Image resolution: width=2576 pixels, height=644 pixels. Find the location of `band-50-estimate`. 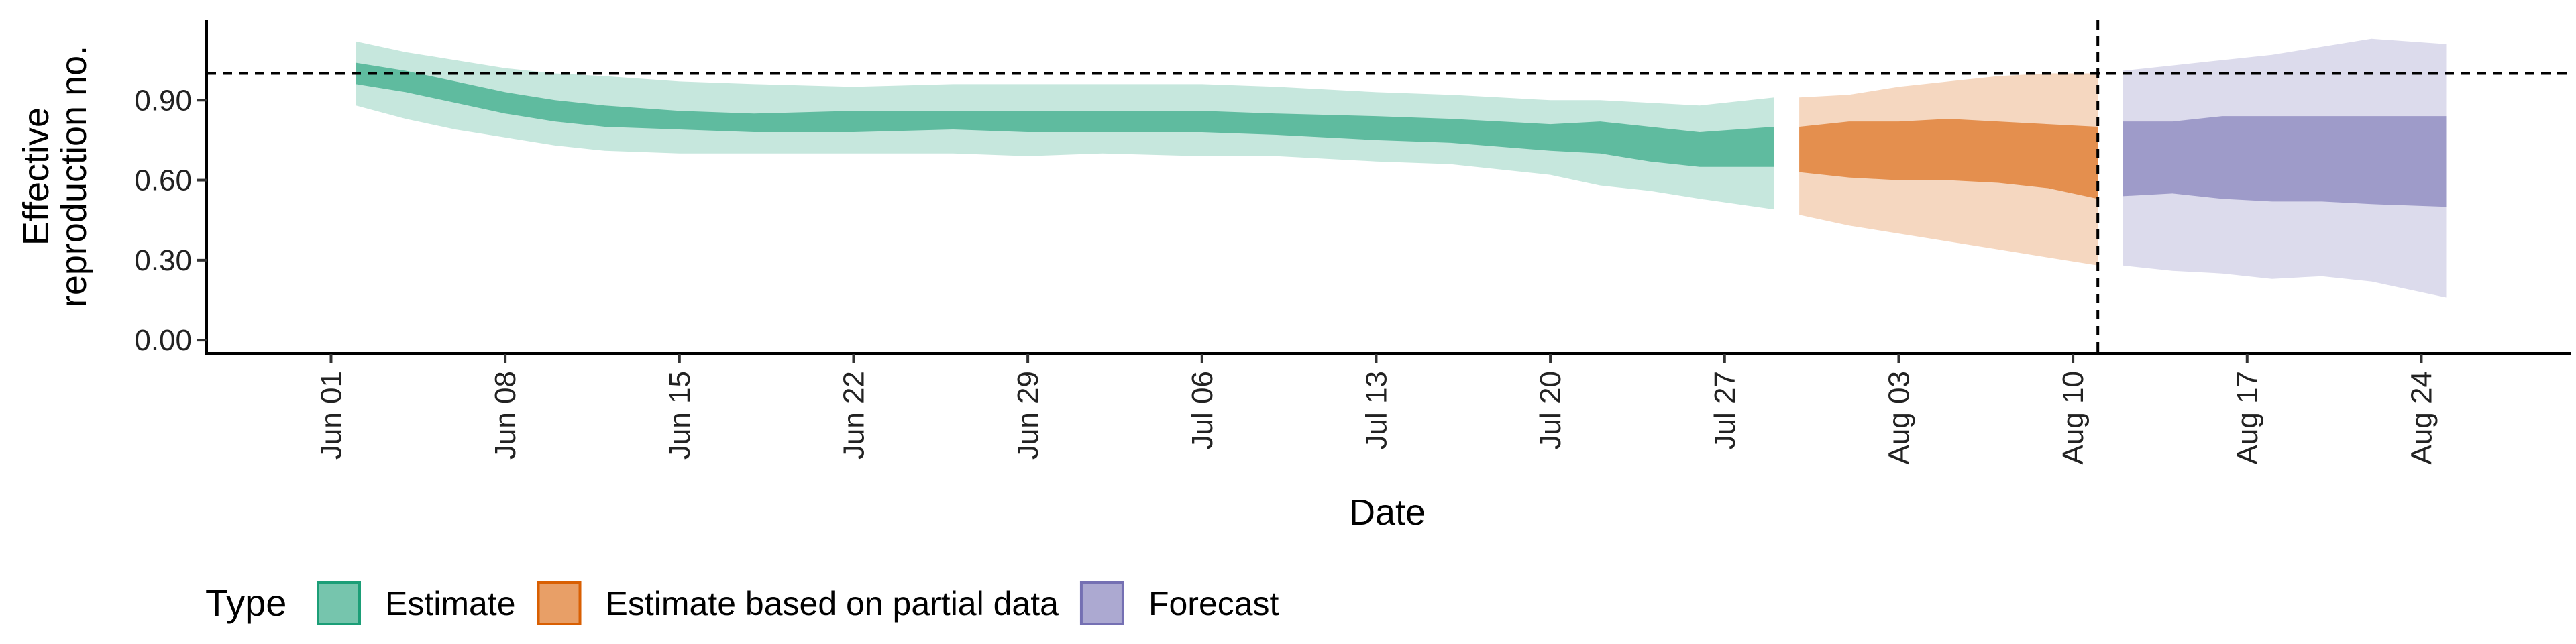

band-50-estimate is located at coordinates (1065, 114).